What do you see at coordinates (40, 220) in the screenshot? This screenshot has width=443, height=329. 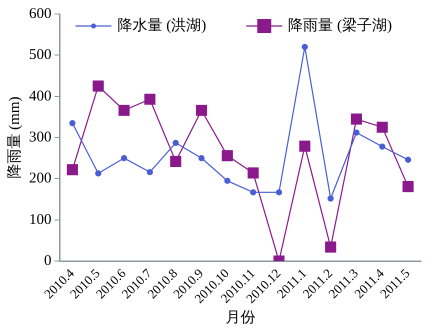 I see `y-tick-label: 100` at bounding box center [40, 220].